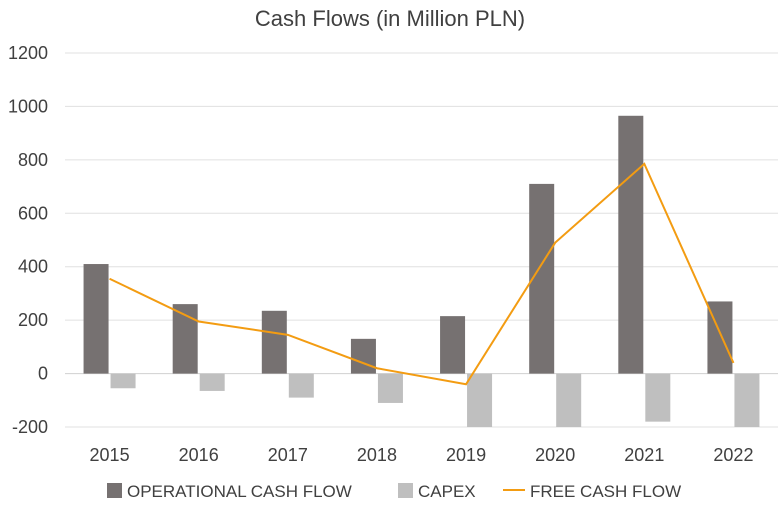  I want to click on x-tick-label: 2022, so click(733, 455).